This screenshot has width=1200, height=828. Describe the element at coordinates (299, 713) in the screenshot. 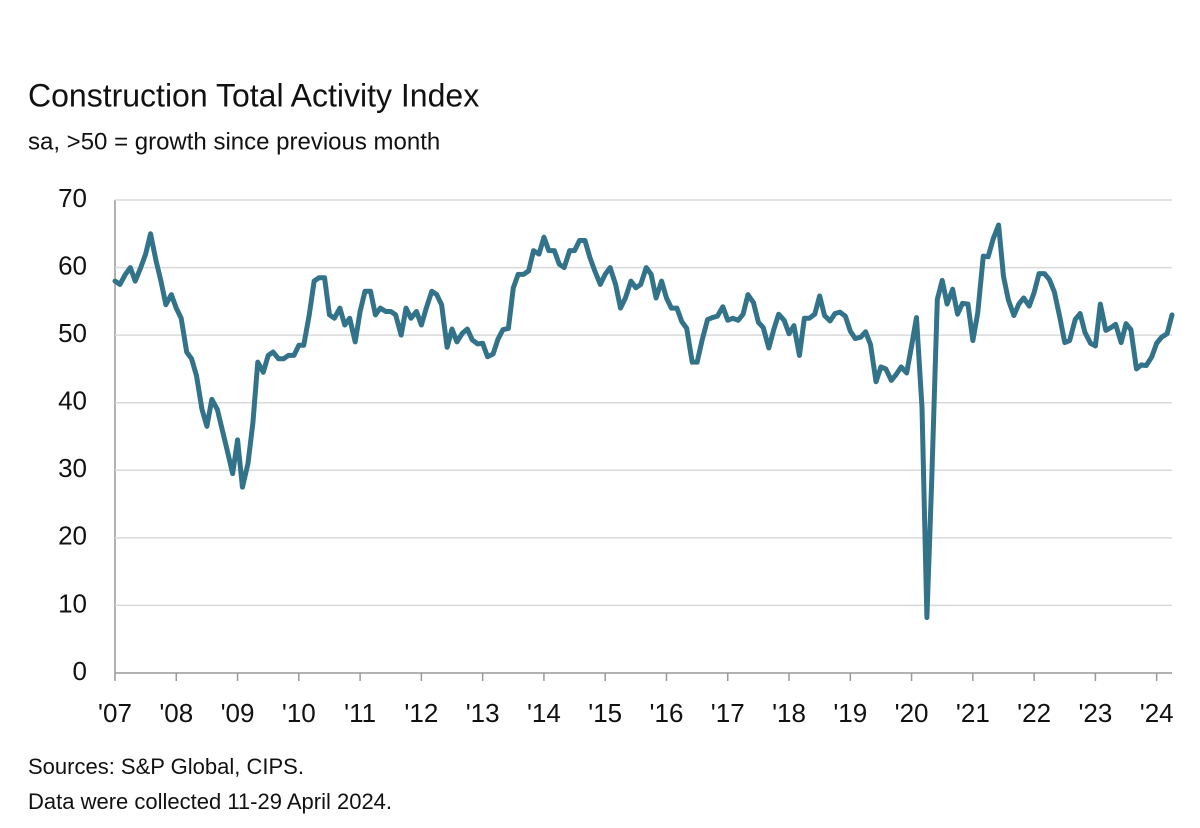

I see `x-tick-label: '10` at that location.